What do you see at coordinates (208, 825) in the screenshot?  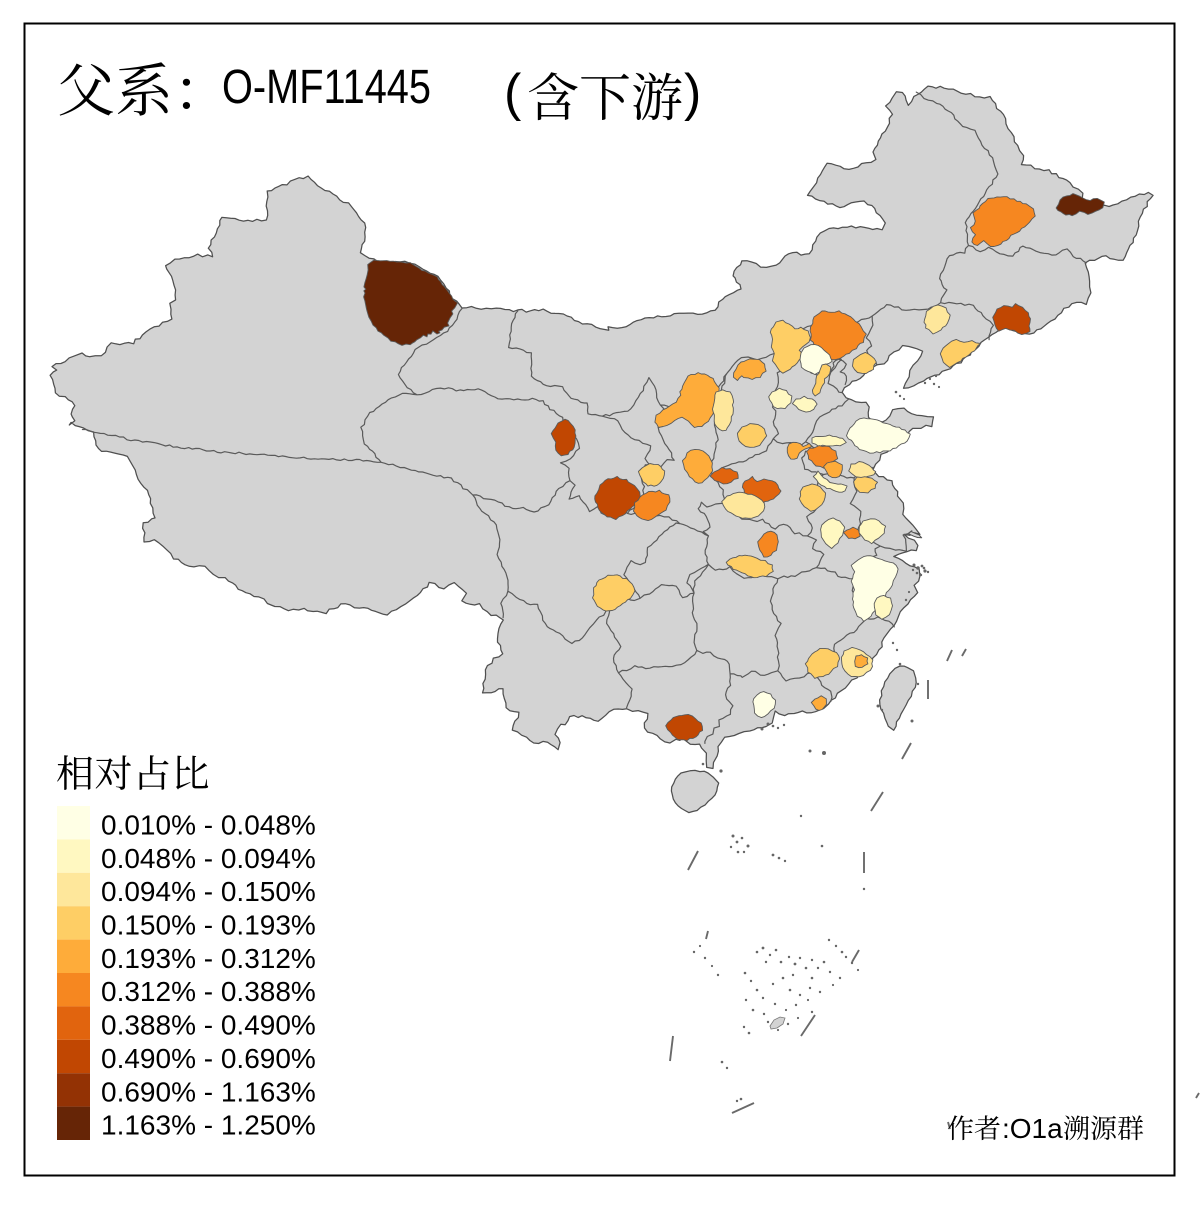 I see `svg-text: 0.010% - 0.048%` at bounding box center [208, 825].